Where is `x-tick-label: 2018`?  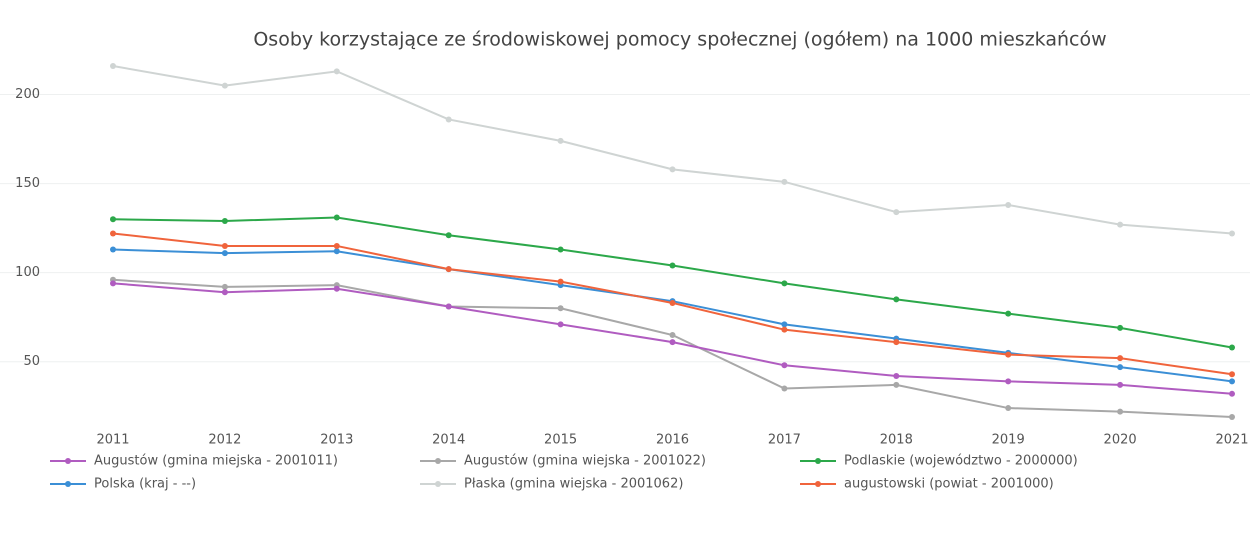
x-tick-label: 2018 is located at coordinates (896, 440).